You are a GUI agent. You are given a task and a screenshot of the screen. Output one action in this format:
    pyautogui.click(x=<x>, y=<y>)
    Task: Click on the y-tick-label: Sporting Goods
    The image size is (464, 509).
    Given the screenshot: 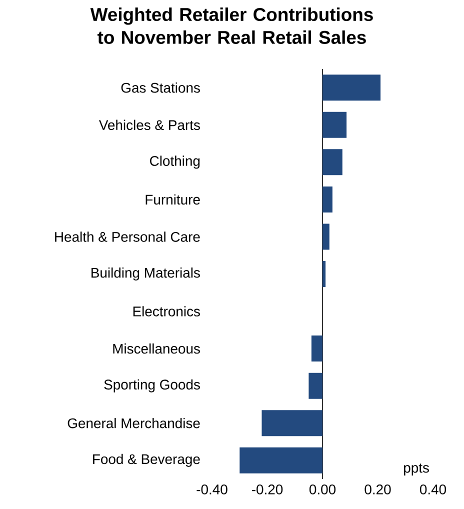 What is the action you would take?
    pyautogui.click(x=152, y=385)
    